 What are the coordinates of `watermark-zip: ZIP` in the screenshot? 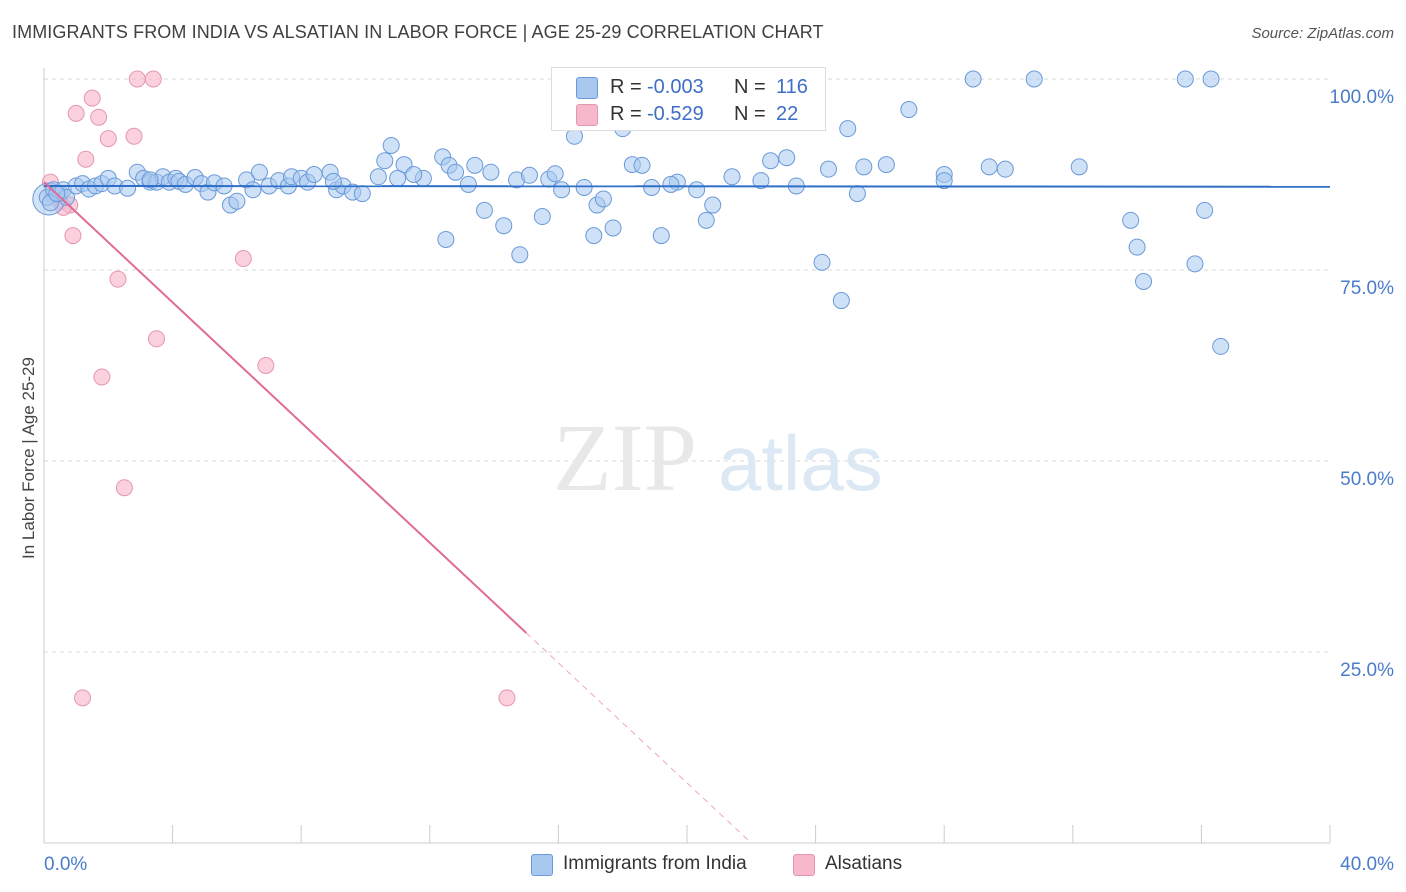 It's located at (625, 457).